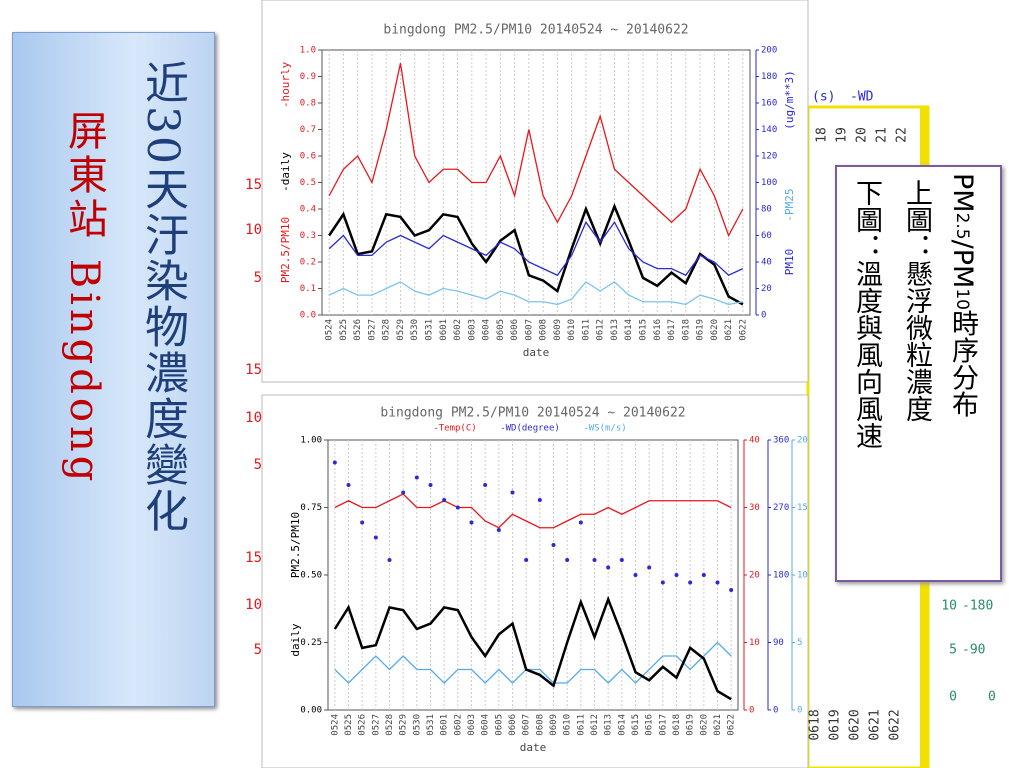 The image size is (1024, 768). I want to click on fragment-label: 0621, so click(875, 724).